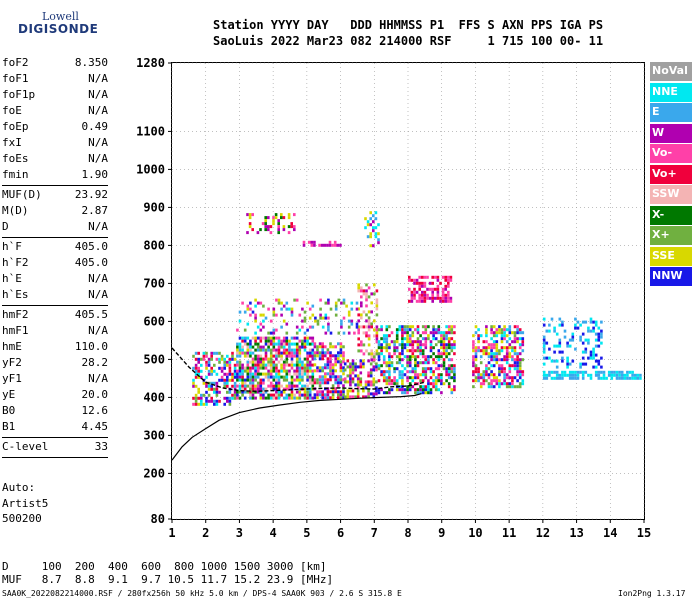  What do you see at coordinates (154, 359) in the screenshot?
I see `y-tick-label: 500` at bounding box center [154, 359].